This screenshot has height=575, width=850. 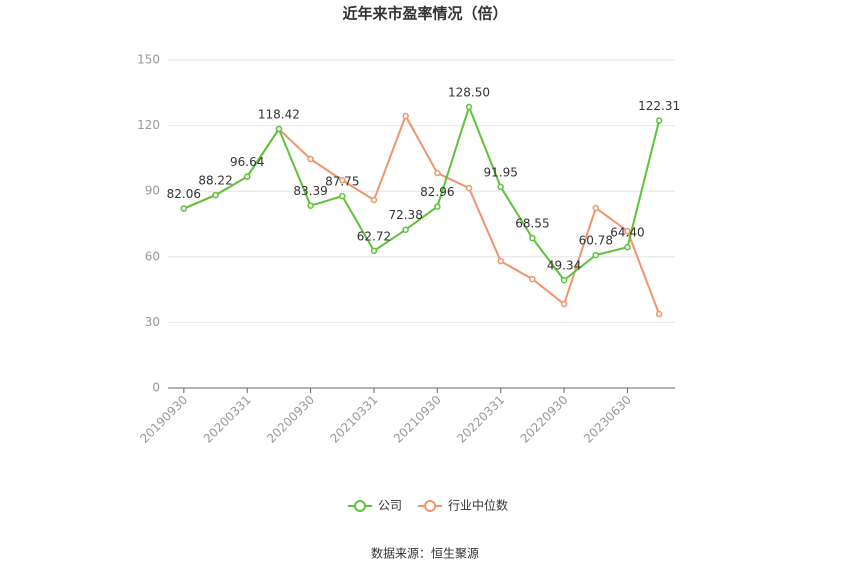 What do you see at coordinates (469, 93) in the screenshot?
I see `data-label: 128.50` at bounding box center [469, 93].